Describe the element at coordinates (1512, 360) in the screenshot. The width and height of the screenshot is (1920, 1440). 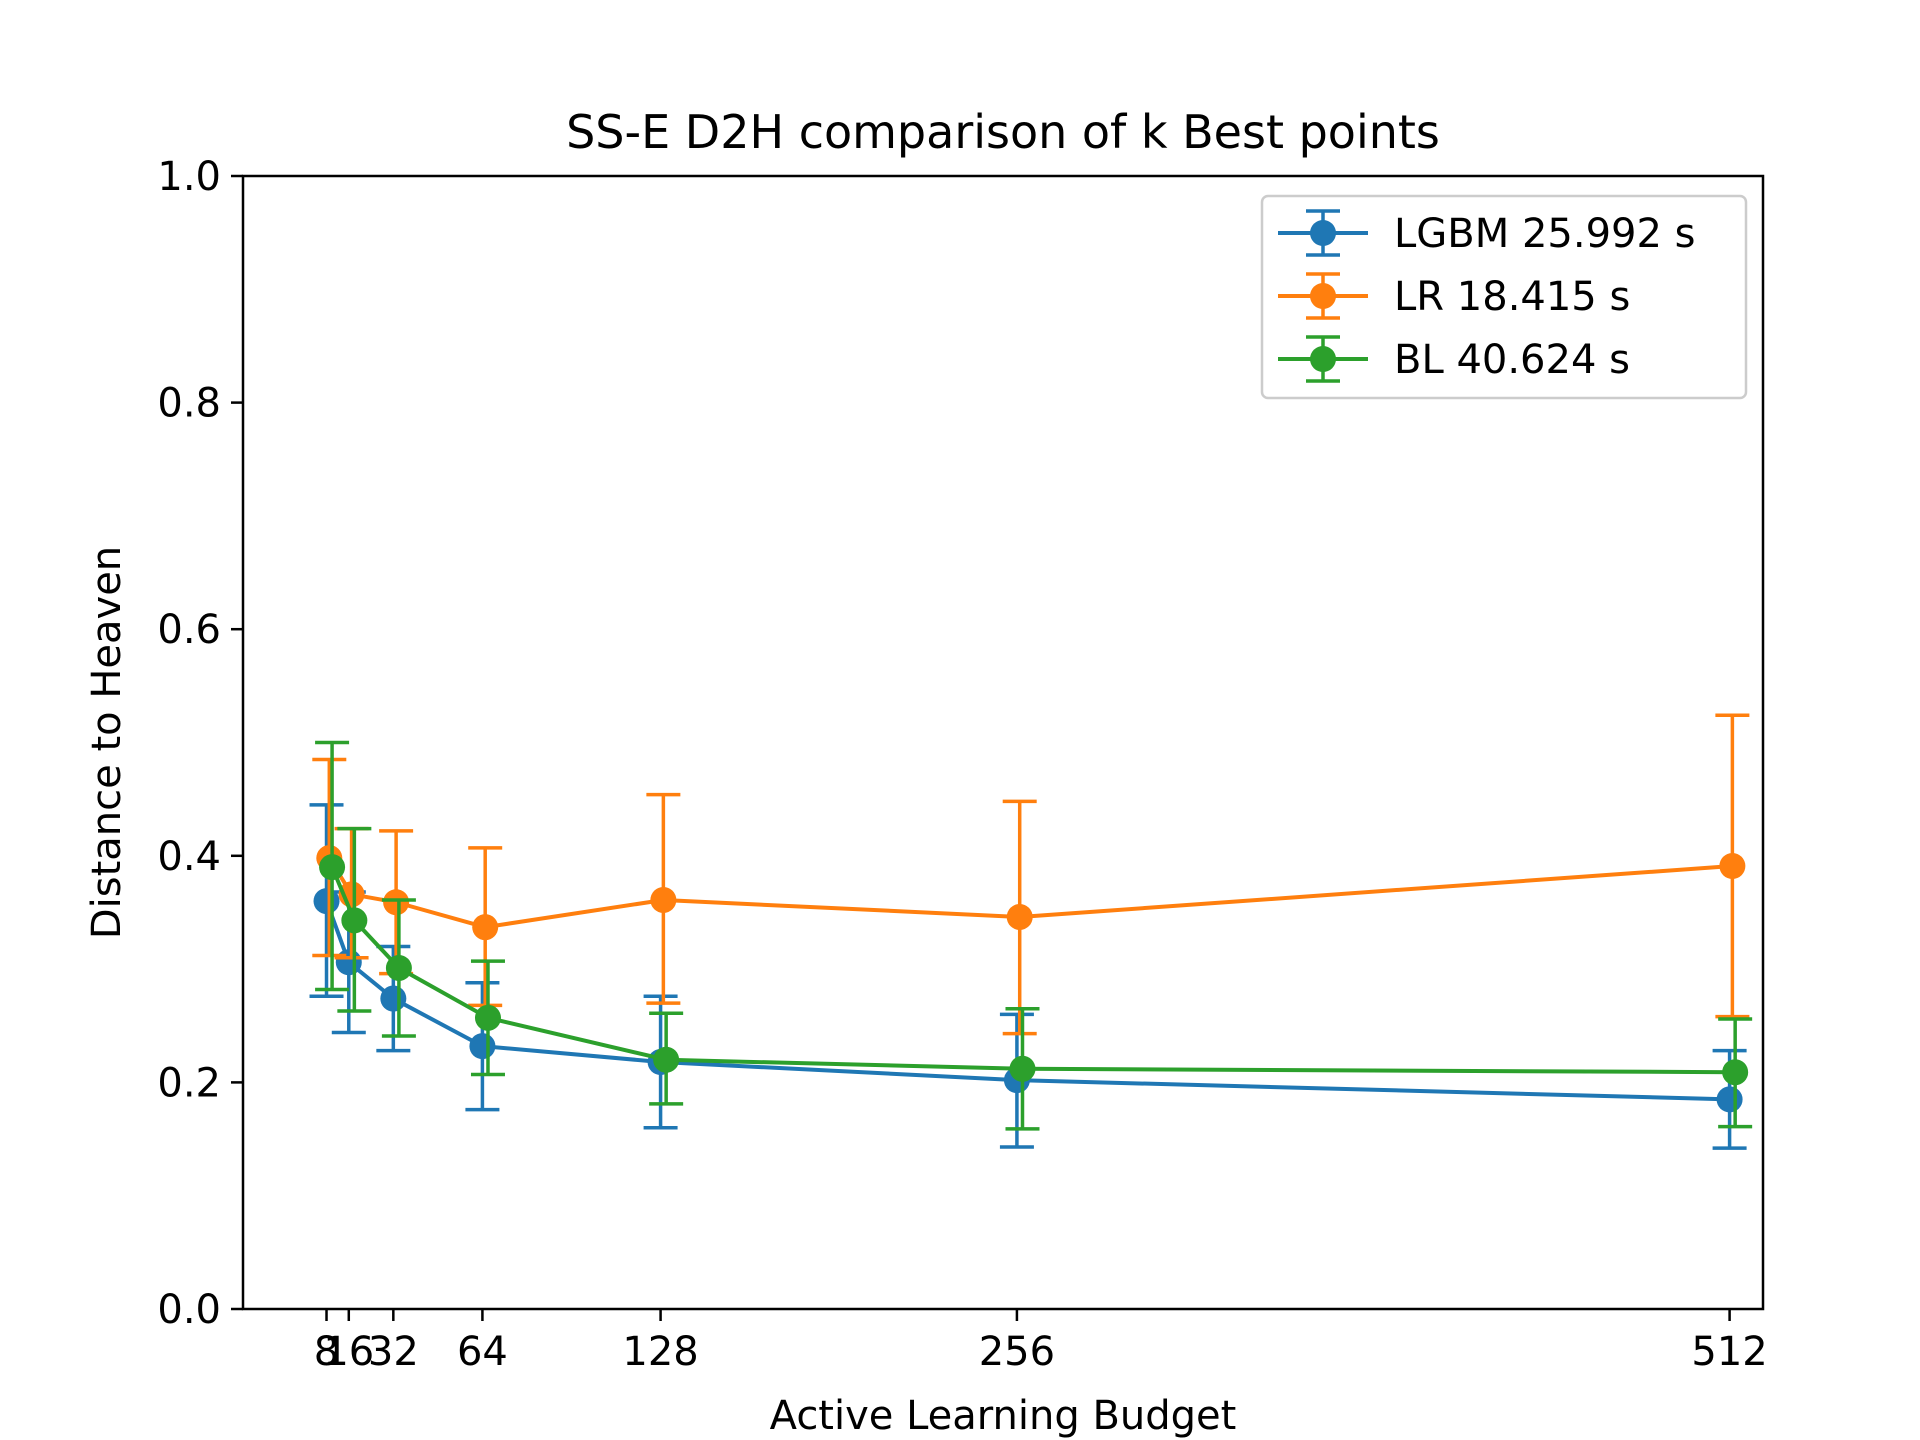
I see `legend-label: BL 40.624 s` at that location.